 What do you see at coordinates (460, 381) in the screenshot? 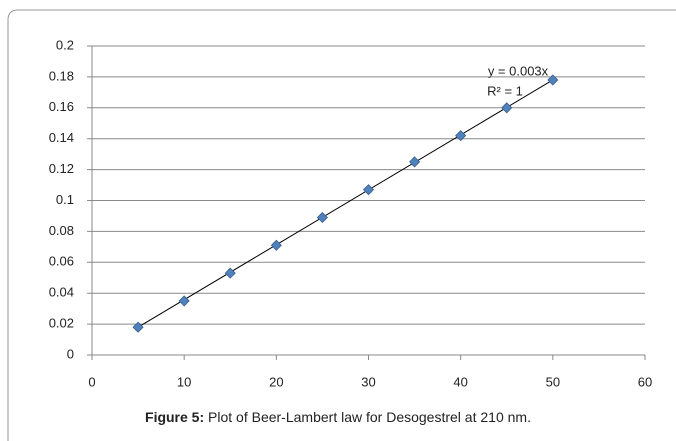
I see `x-tick-label: 40` at bounding box center [460, 381].